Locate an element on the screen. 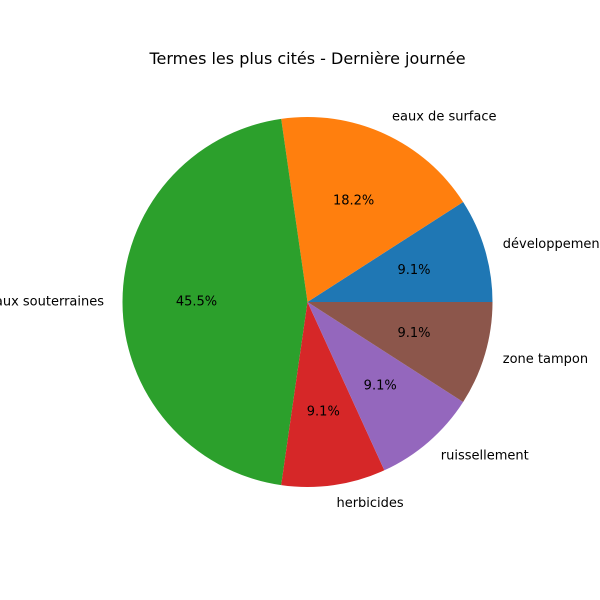 The image size is (600, 600). percent-label-eaux-de-surface: 18.2% is located at coordinates (353, 201).